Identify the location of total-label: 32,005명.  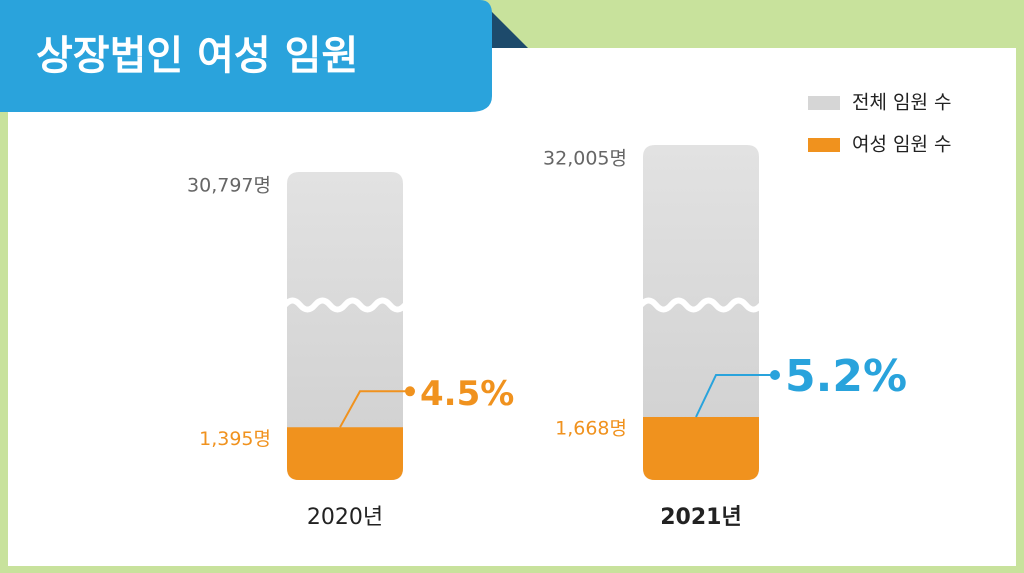
(585, 159).